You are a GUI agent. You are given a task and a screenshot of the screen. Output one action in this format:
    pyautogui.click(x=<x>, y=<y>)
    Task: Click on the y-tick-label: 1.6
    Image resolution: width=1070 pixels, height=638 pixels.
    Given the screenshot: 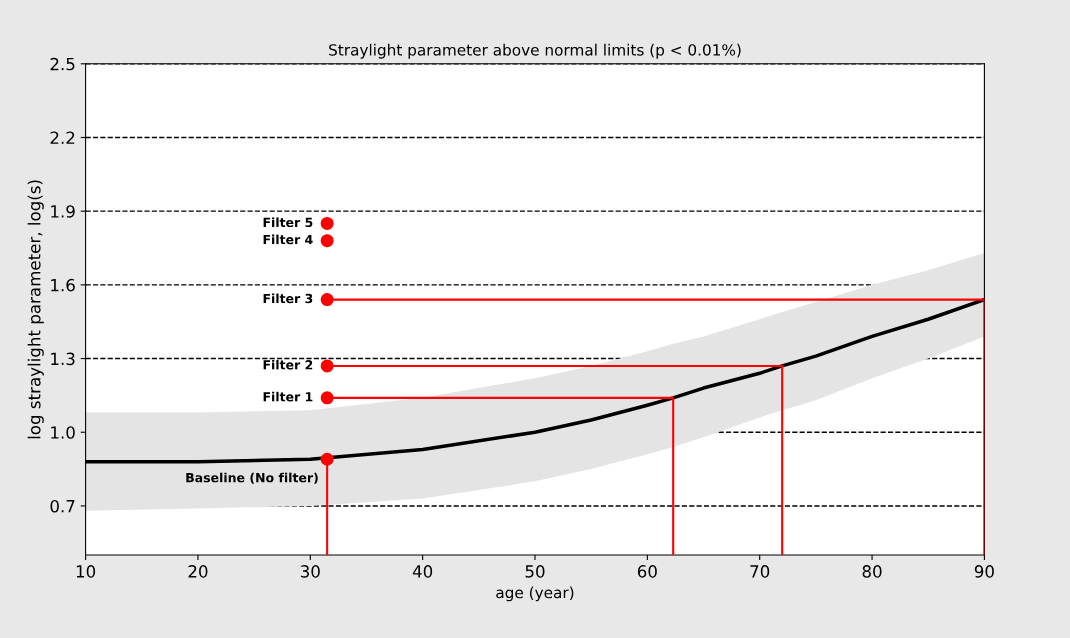 What is the action you would take?
    pyautogui.click(x=63, y=285)
    